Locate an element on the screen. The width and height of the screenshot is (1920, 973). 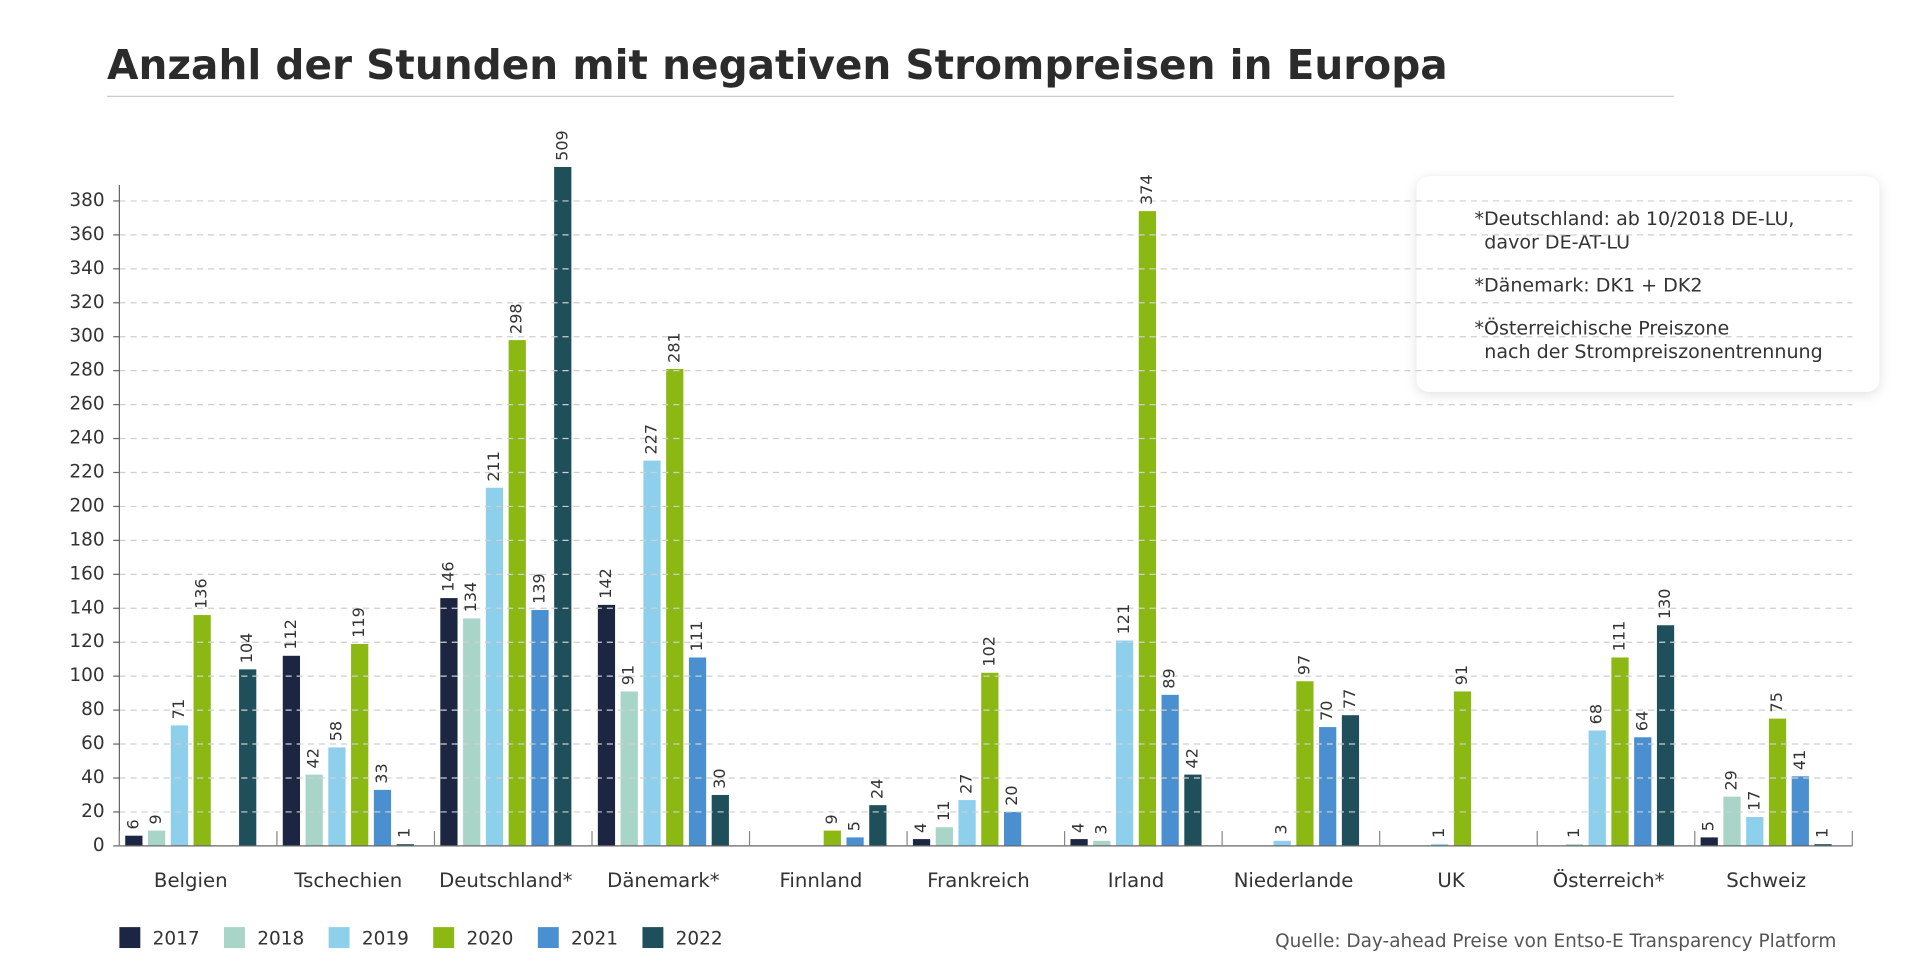
value-label: 130 is located at coordinates (1664, 604).